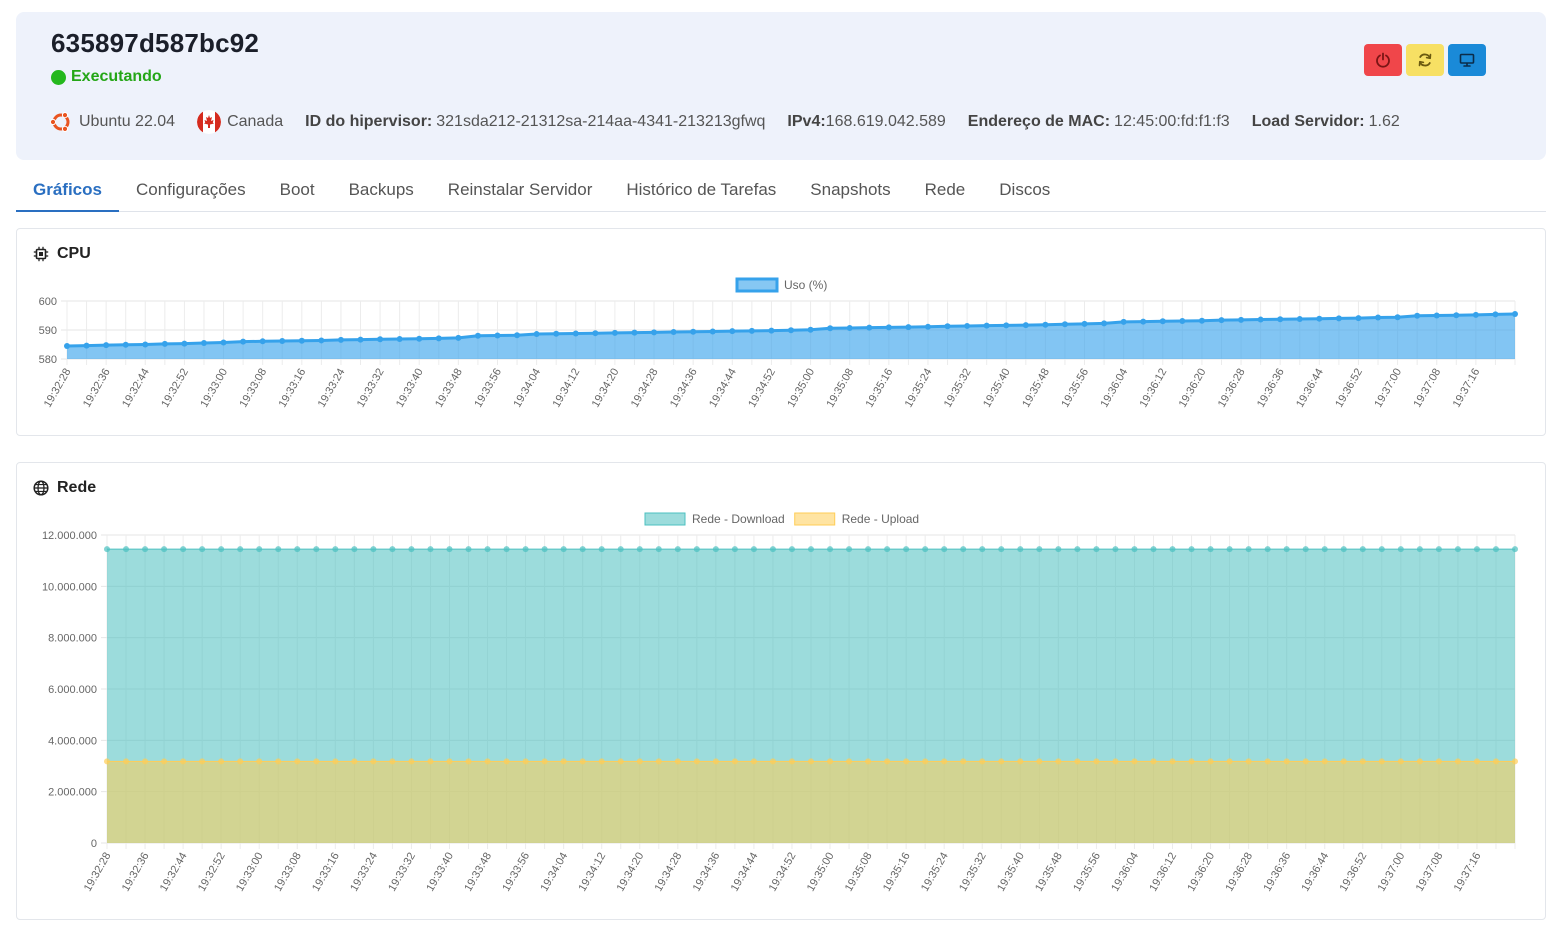  What do you see at coordinates (1193, 388) in the screenshot?
I see `x-tick-label: 19:36:20` at bounding box center [1193, 388].